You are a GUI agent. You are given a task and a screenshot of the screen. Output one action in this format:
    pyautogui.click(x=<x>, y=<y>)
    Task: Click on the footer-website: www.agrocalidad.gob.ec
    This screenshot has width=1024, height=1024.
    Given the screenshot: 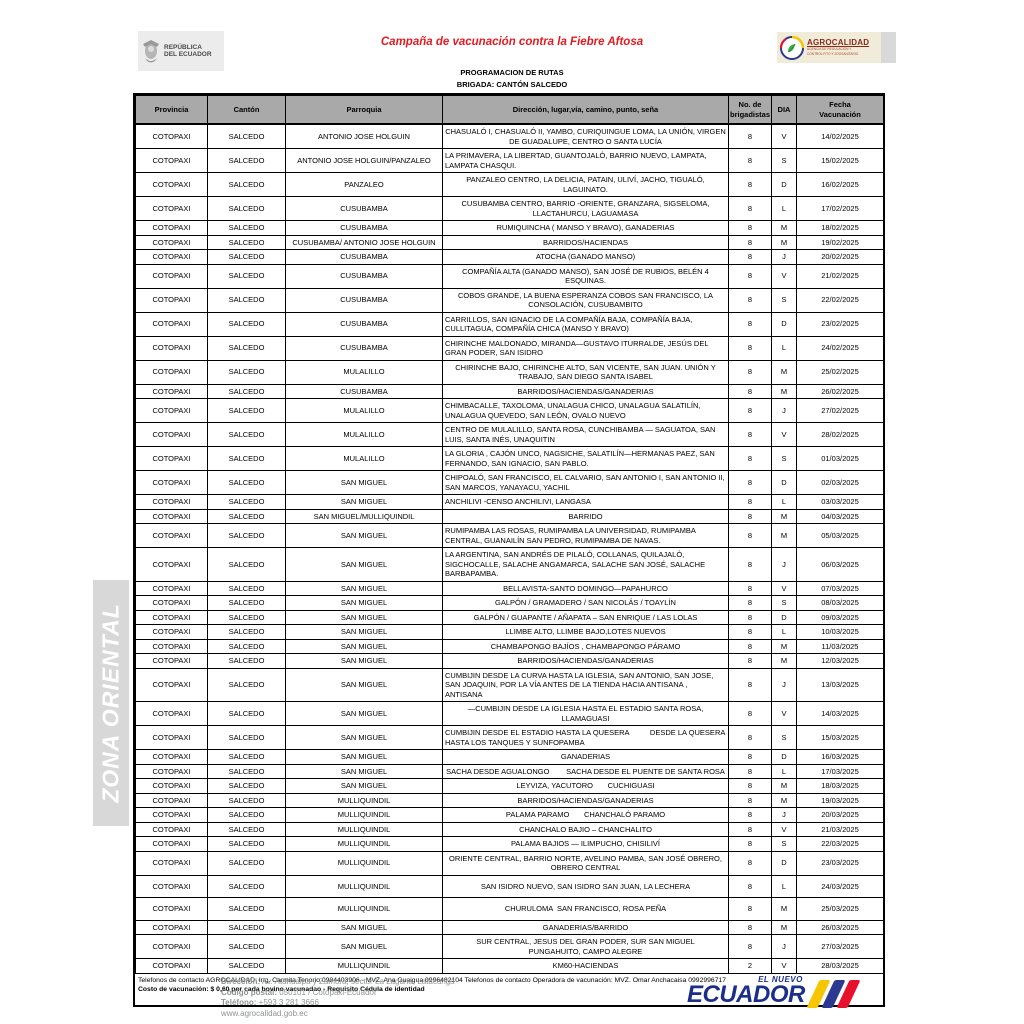 What is the action you would take?
    pyautogui.click(x=264, y=1013)
    